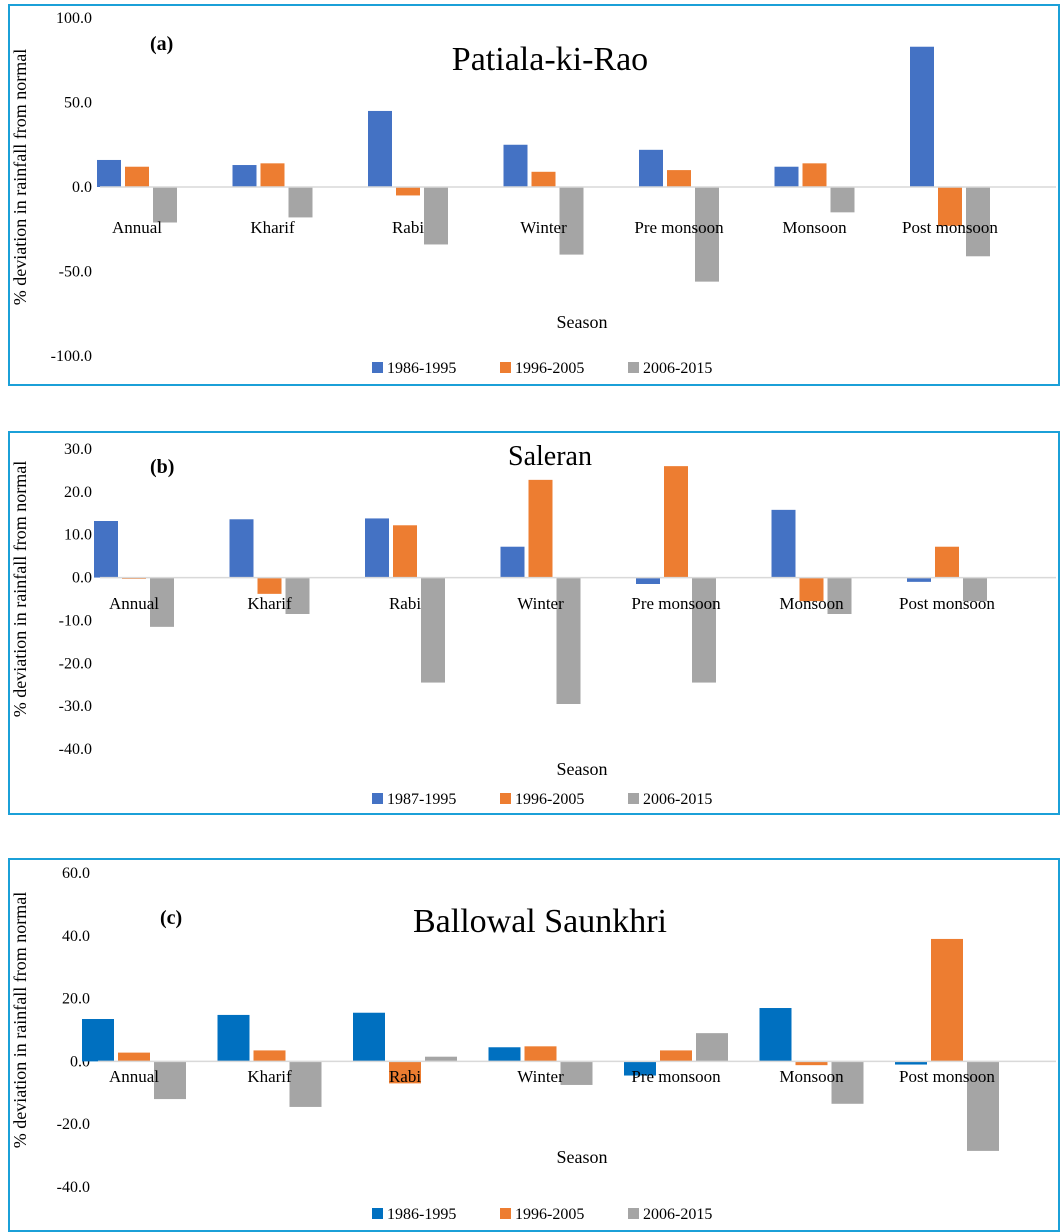 Image resolution: width=1060 pixels, height=1232 pixels. I want to click on y-tick-label: -40.0, so click(75, 749).